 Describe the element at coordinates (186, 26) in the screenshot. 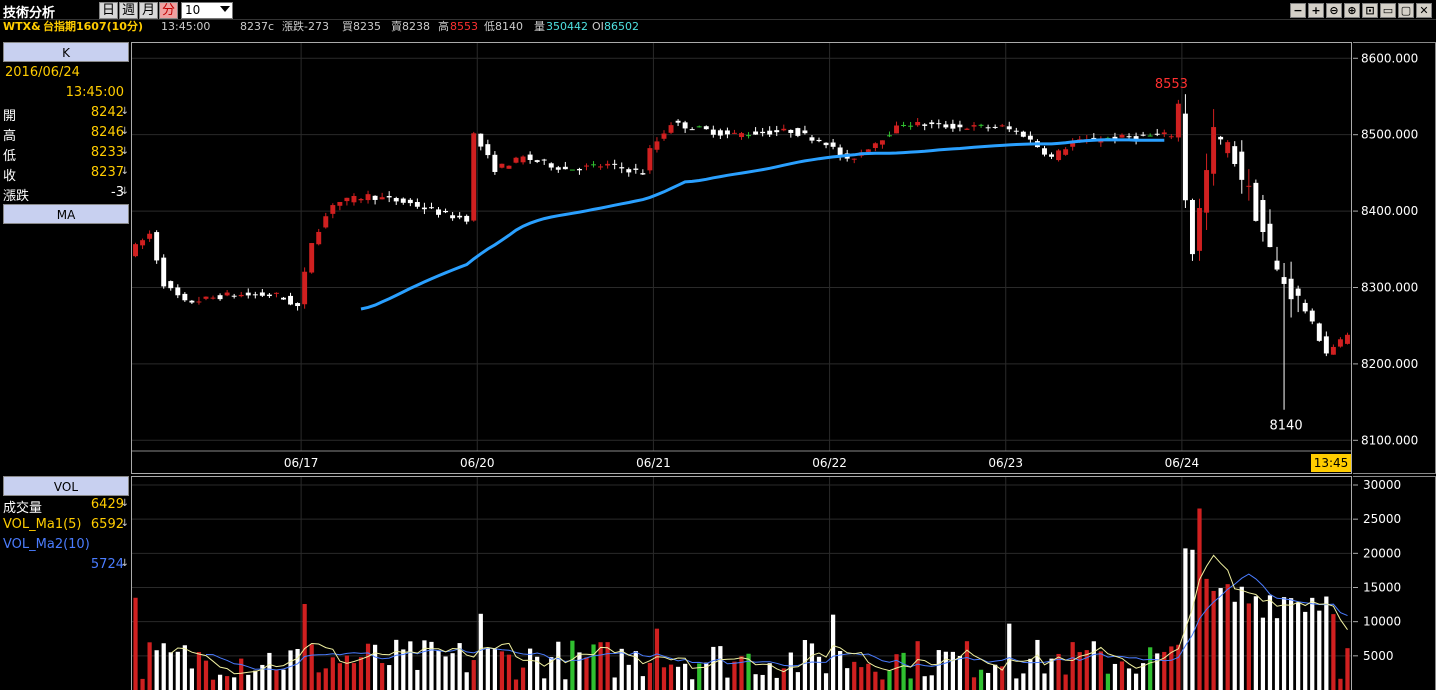

I see `quote-time: 13:45:00` at that location.